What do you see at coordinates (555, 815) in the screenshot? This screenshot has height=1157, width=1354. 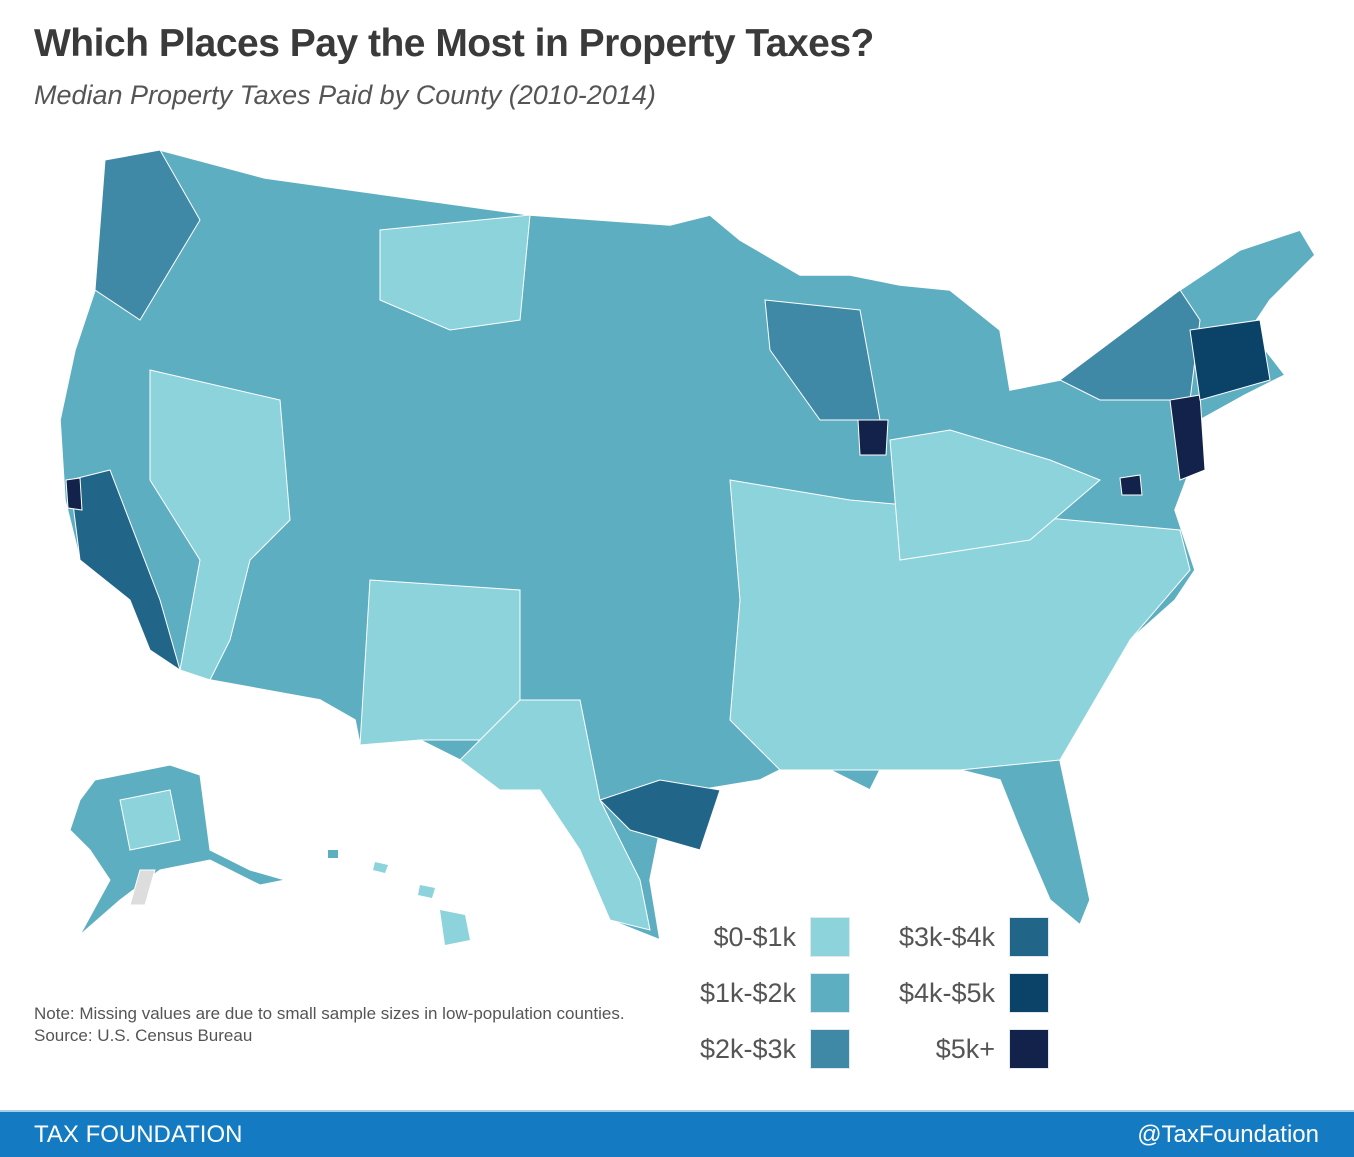 I see `region-low-texas` at bounding box center [555, 815].